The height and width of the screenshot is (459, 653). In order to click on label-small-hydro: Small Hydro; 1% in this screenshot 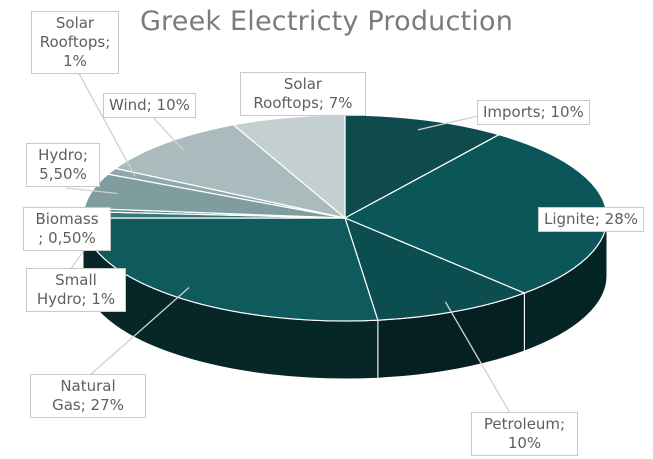, I will do `click(76, 290)`.